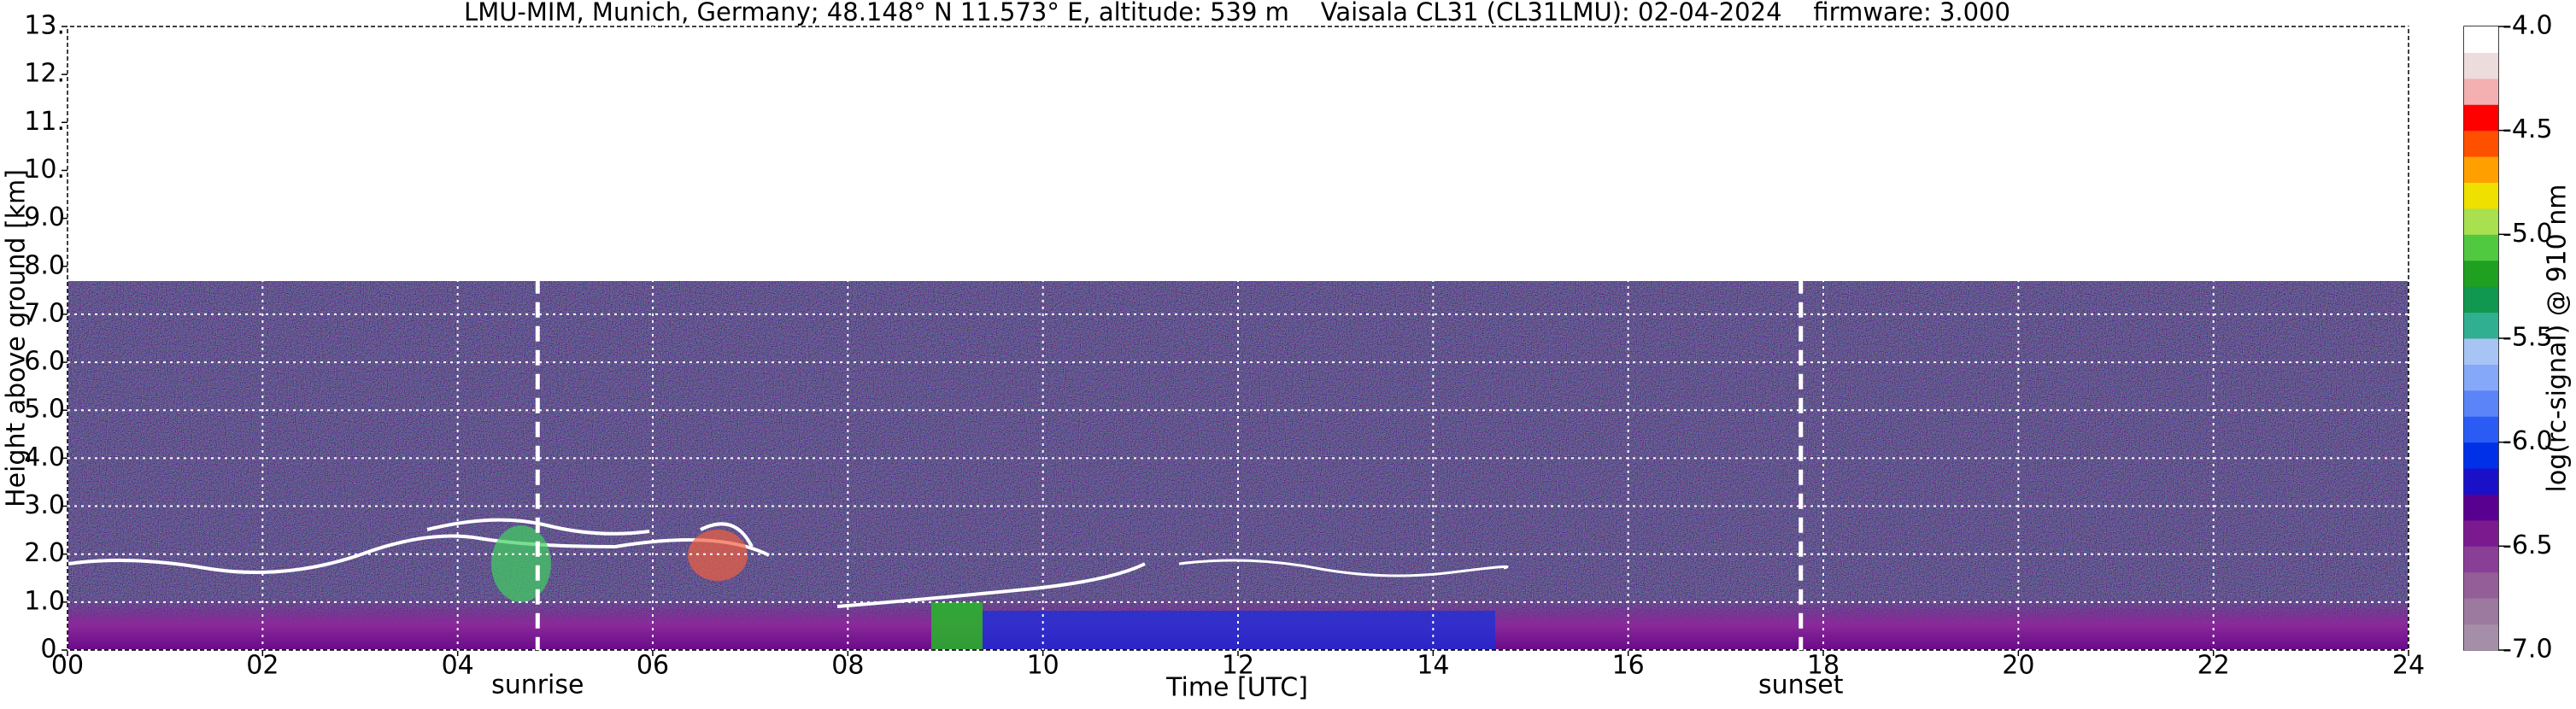 Image resolution: width=2576 pixels, height=709 pixels. What do you see at coordinates (847, 666) in the screenshot?
I see `x-tick-label: 08` at bounding box center [847, 666].